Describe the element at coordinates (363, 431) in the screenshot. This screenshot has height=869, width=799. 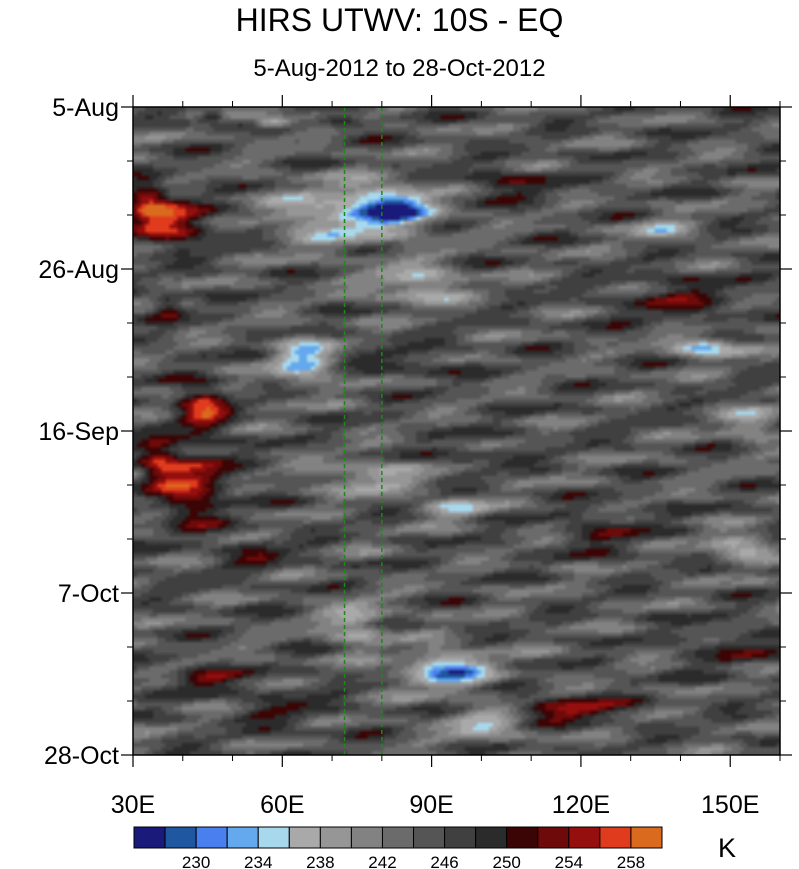
I see `reference-lines` at that location.